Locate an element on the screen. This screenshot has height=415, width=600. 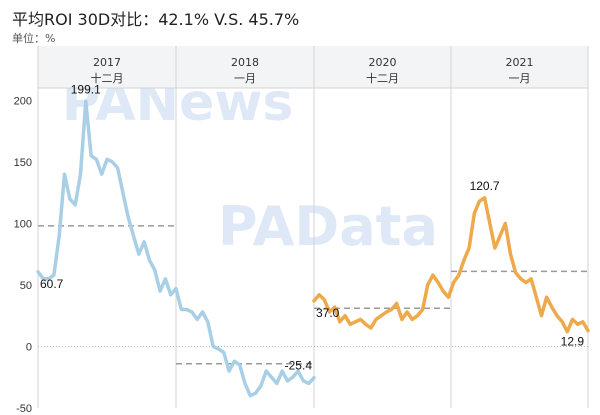
data-label: 12.9 is located at coordinates (573, 342).